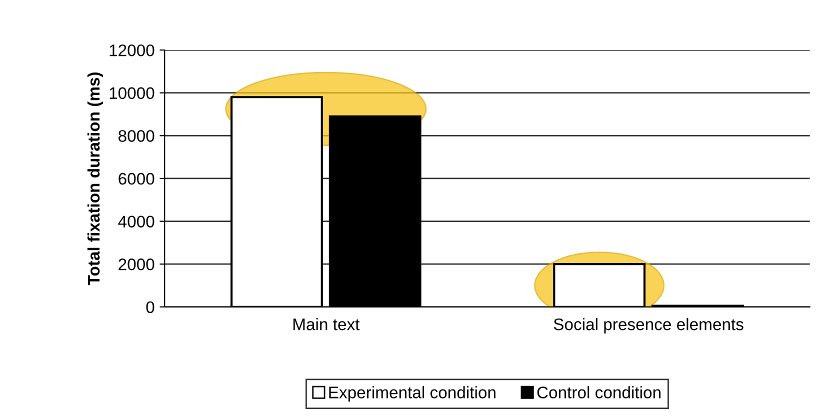  I want to click on y-tick-label: 4000, so click(136, 222).